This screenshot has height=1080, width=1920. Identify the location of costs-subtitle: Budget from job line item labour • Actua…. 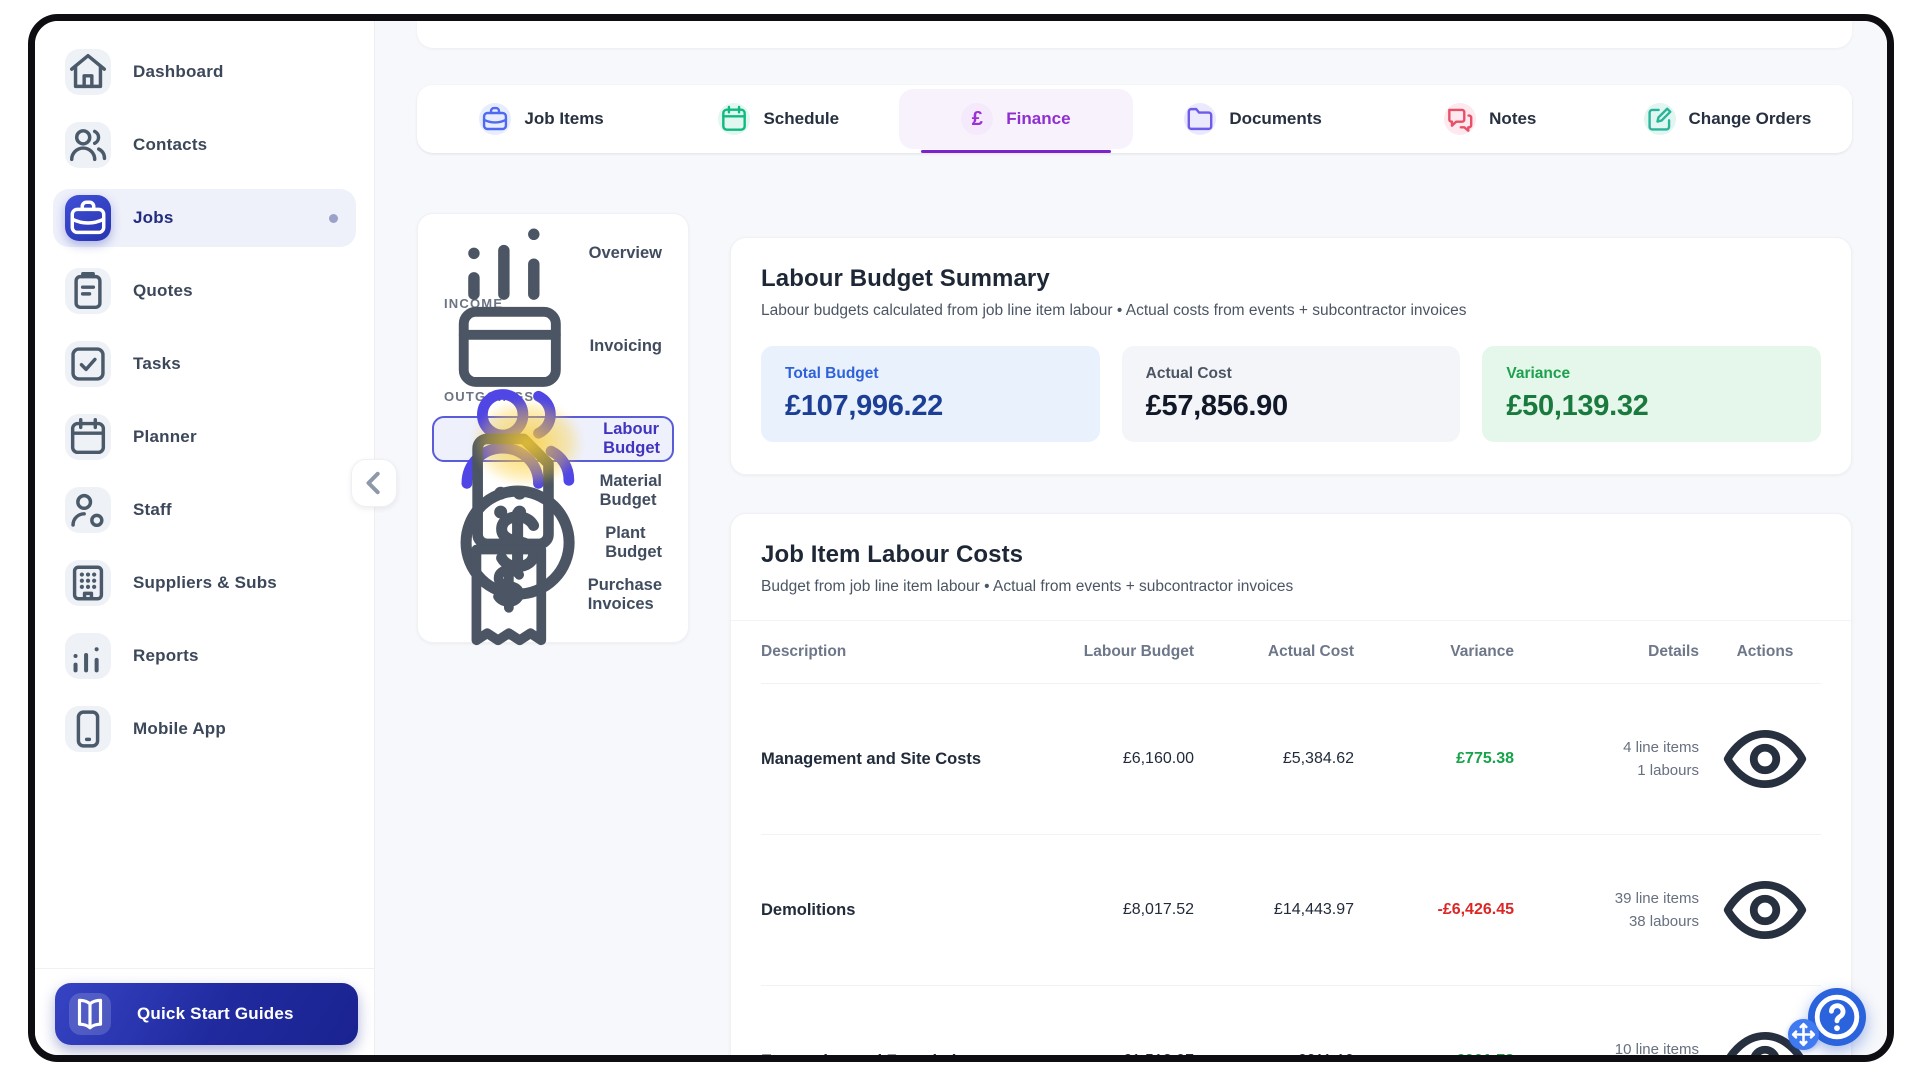
(1027, 586).